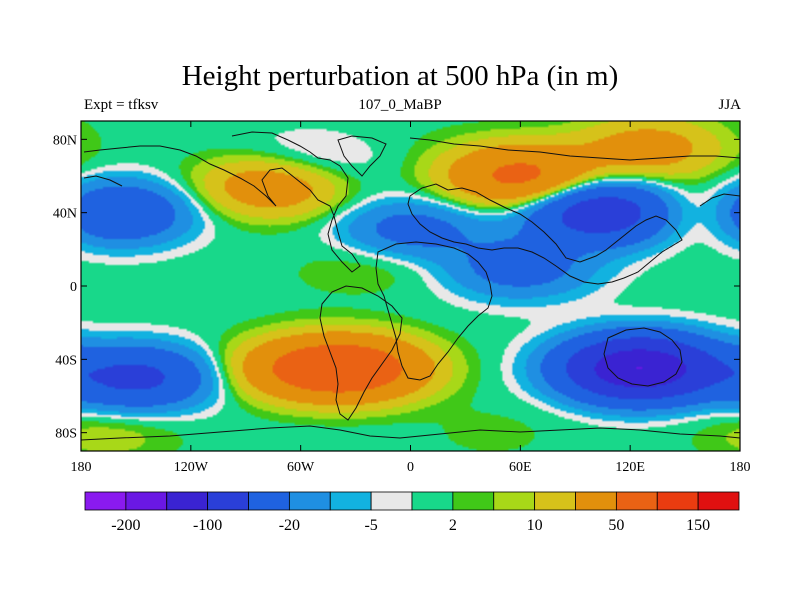 The image size is (800, 600). What do you see at coordinates (412, 512) in the screenshot?
I see `colorbar: -200 -100 -20 -5 2 10 50 150` at bounding box center [412, 512].